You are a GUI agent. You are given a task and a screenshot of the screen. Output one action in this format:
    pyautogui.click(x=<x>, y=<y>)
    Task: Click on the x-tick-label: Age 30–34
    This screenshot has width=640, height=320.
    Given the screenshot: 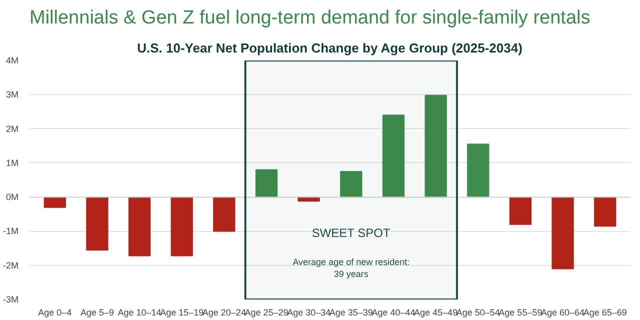 What is the action you would take?
    pyautogui.click(x=309, y=313)
    